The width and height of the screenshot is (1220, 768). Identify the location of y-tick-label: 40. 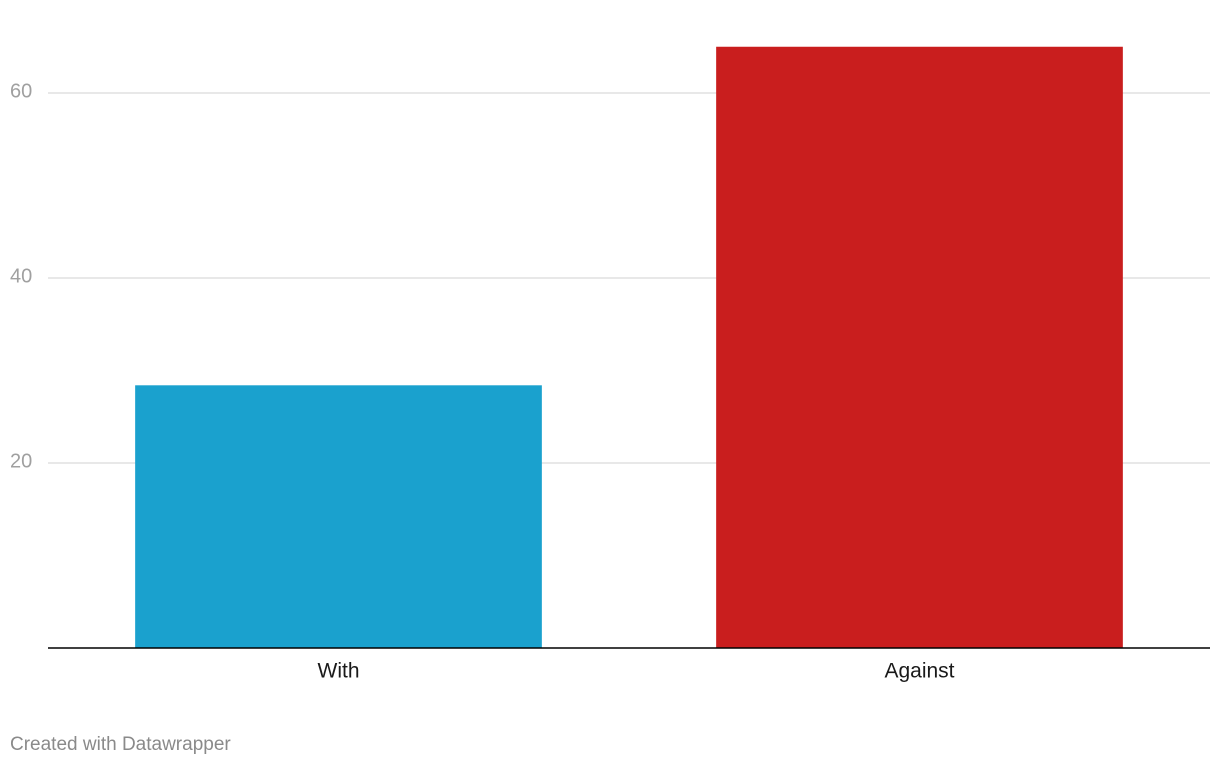
(21, 276).